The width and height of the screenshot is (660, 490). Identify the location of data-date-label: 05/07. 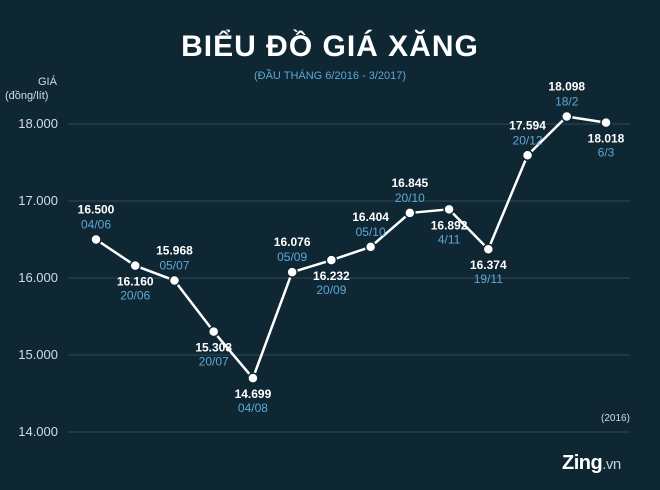
(174, 265).